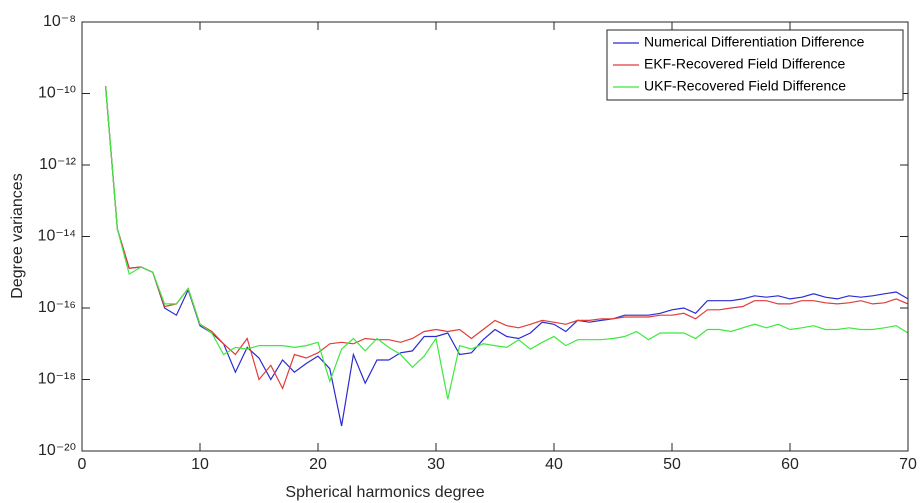 The width and height of the screenshot is (920, 503). Describe the element at coordinates (672, 464) in the screenshot. I see `x-tick-label: 50` at that location.